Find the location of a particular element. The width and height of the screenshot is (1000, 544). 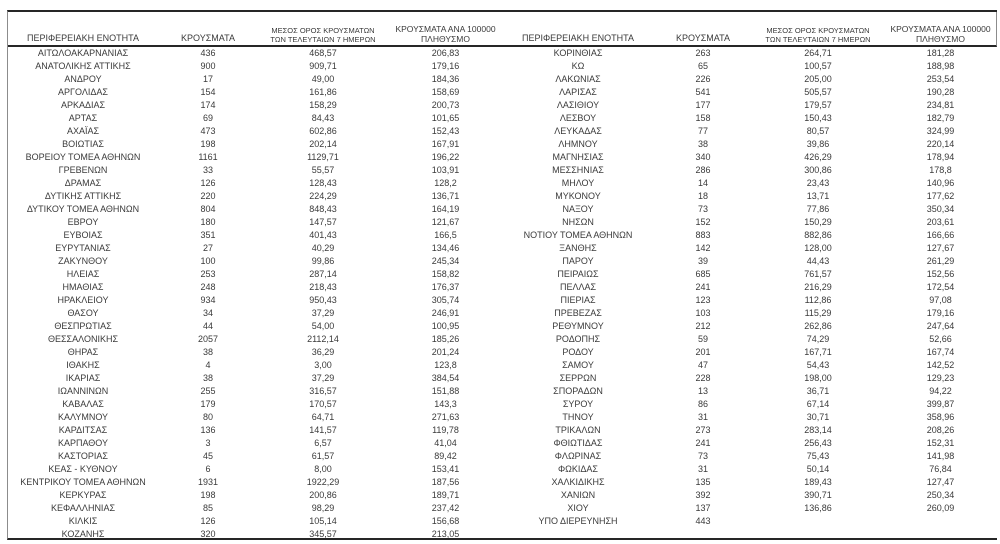

region-name: ΛΗΜΝΟΥ is located at coordinates (578, 144).